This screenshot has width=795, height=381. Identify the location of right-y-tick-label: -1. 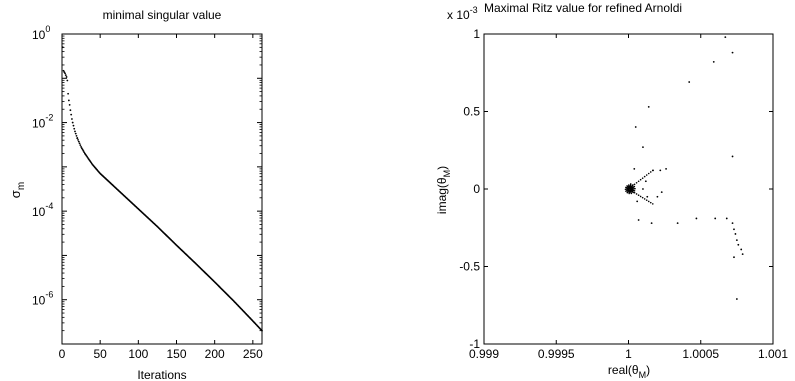
(474, 344).